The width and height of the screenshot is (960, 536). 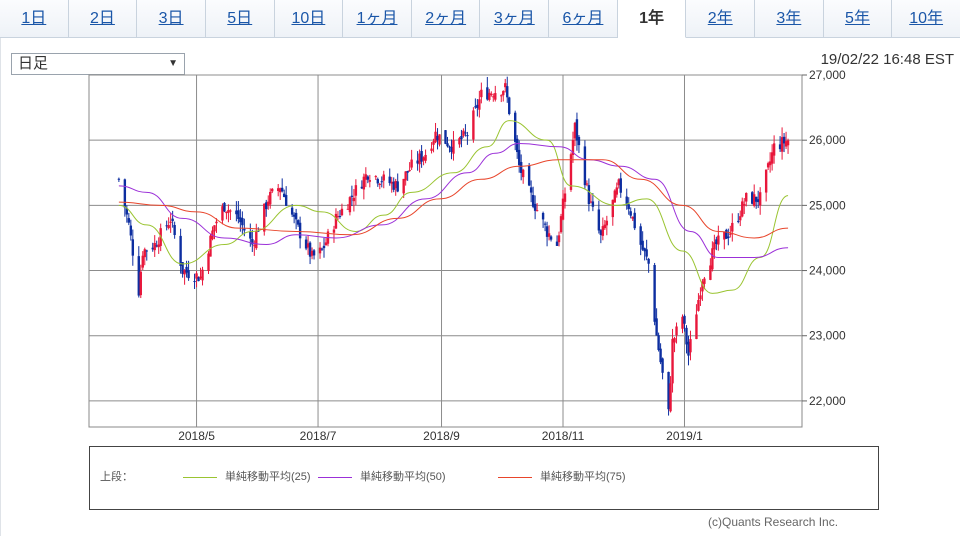 I want to click on timestamp: 19/02/22 16:48 EST, so click(x=887, y=59).